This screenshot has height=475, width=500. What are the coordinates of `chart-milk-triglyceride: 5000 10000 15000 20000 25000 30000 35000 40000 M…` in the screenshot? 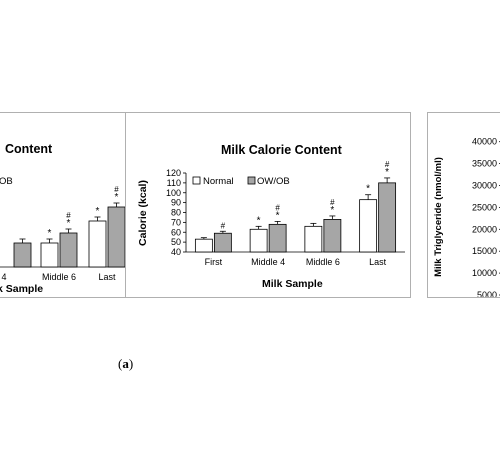 It's located at (466, 218).